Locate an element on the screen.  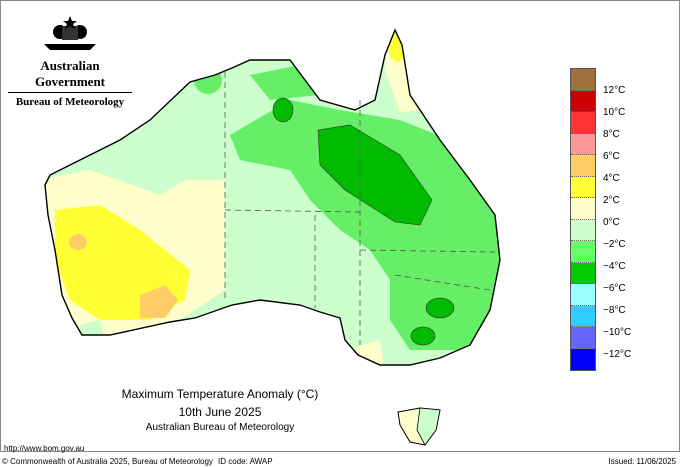
legend-label: −2°C is located at coordinates (614, 244).